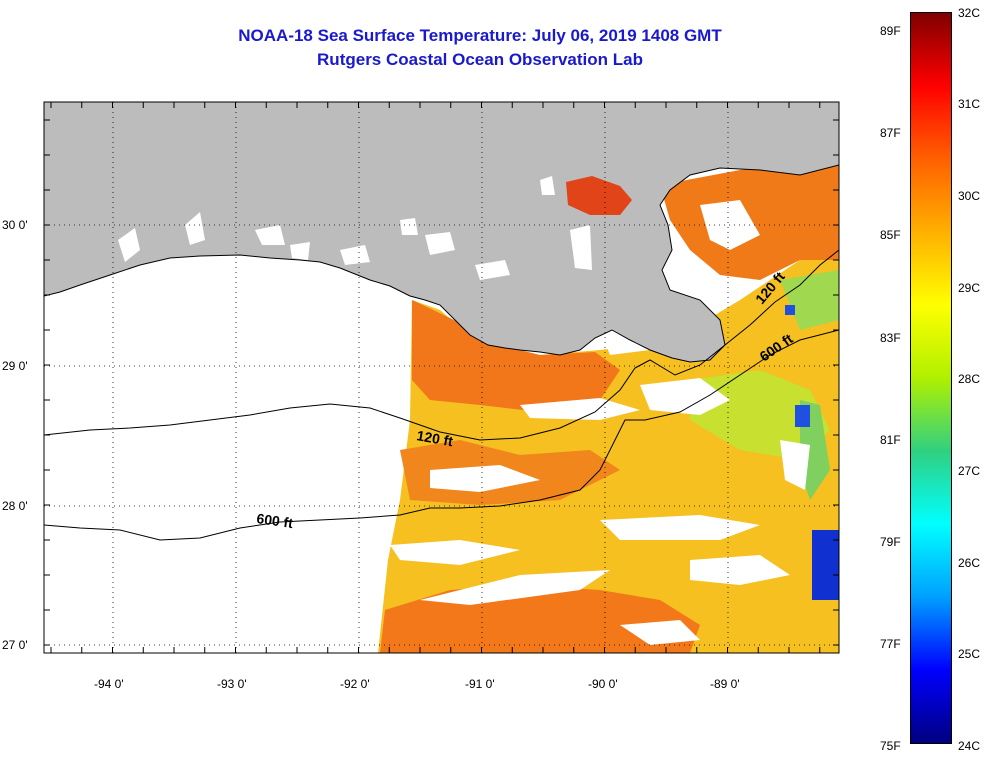 The image size is (992, 761). Describe the element at coordinates (480, 59) in the screenshot. I see `map-subtitle: Rutgers Coastal Ocean Observation Lab` at that location.